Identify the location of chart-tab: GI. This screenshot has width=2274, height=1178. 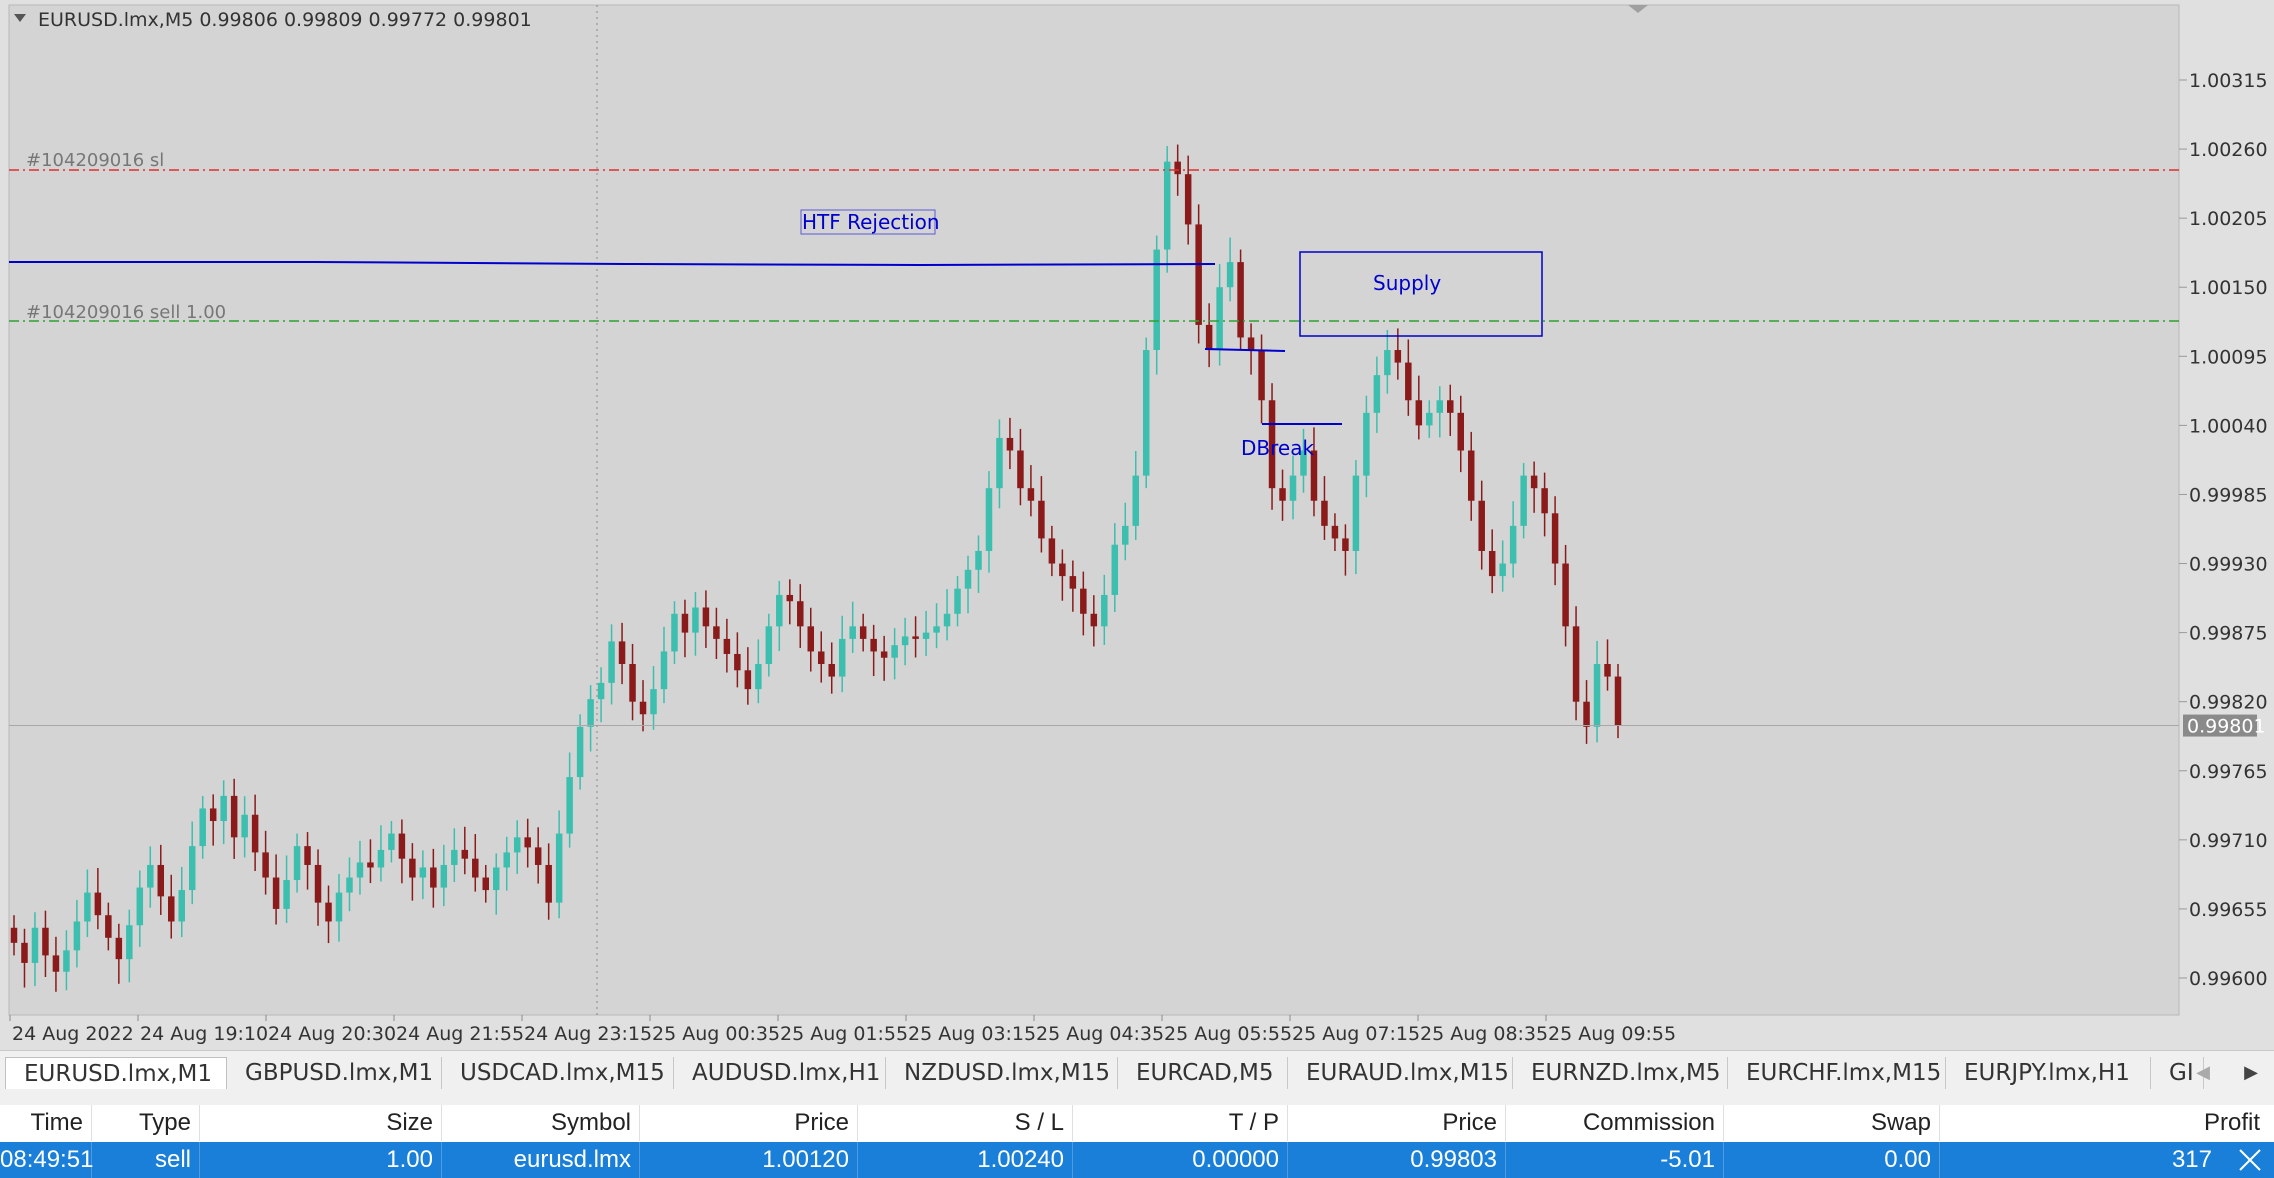
(2177, 1073).